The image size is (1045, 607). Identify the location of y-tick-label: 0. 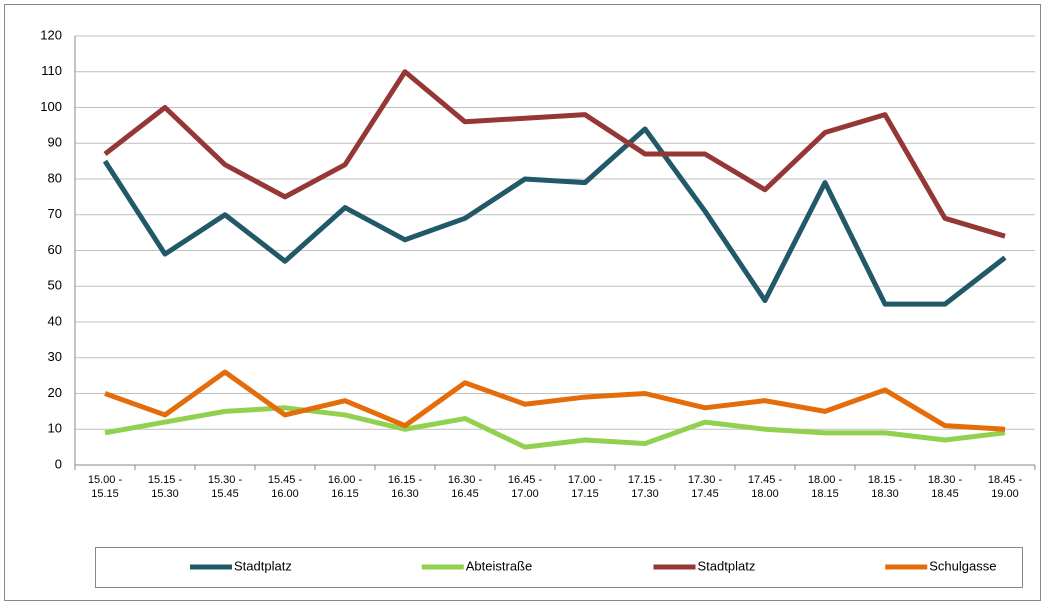
(58, 463).